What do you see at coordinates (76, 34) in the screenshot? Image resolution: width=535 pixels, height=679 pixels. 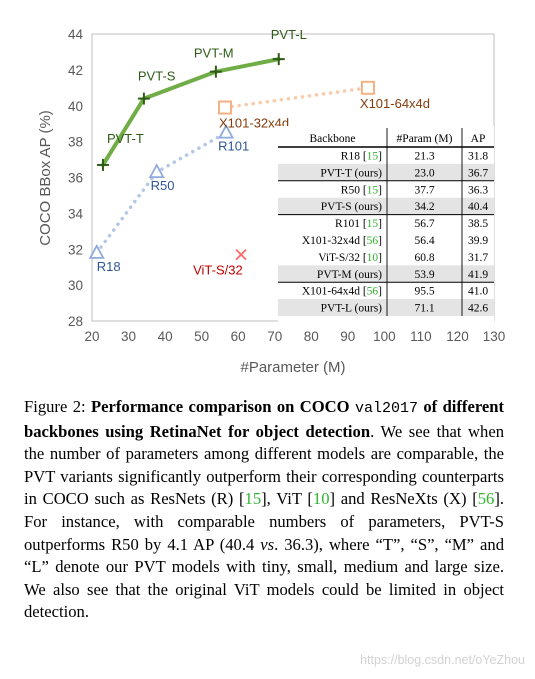 I see `y-tick-label: 44` at bounding box center [76, 34].